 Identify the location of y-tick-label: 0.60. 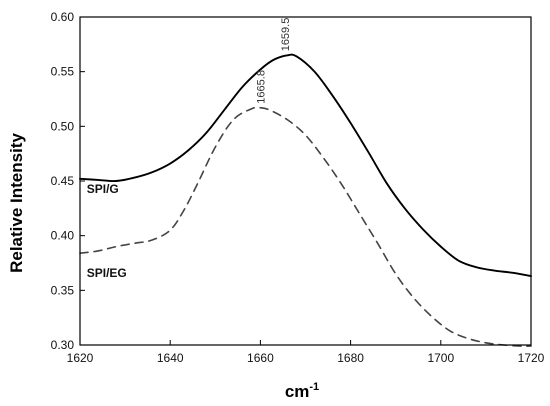
(63, 17).